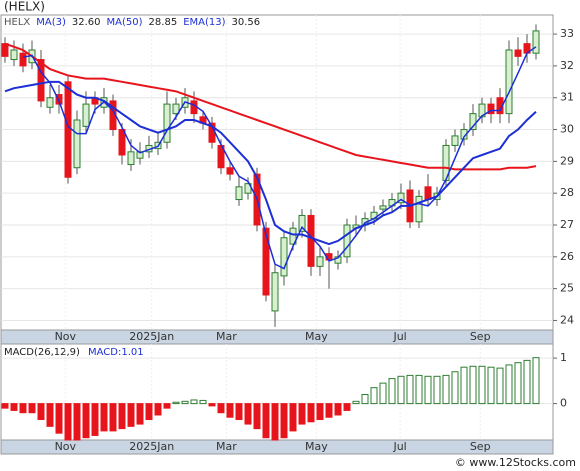 This screenshot has height=471, width=580. I want to click on y-tick-label: 32, so click(567, 65).